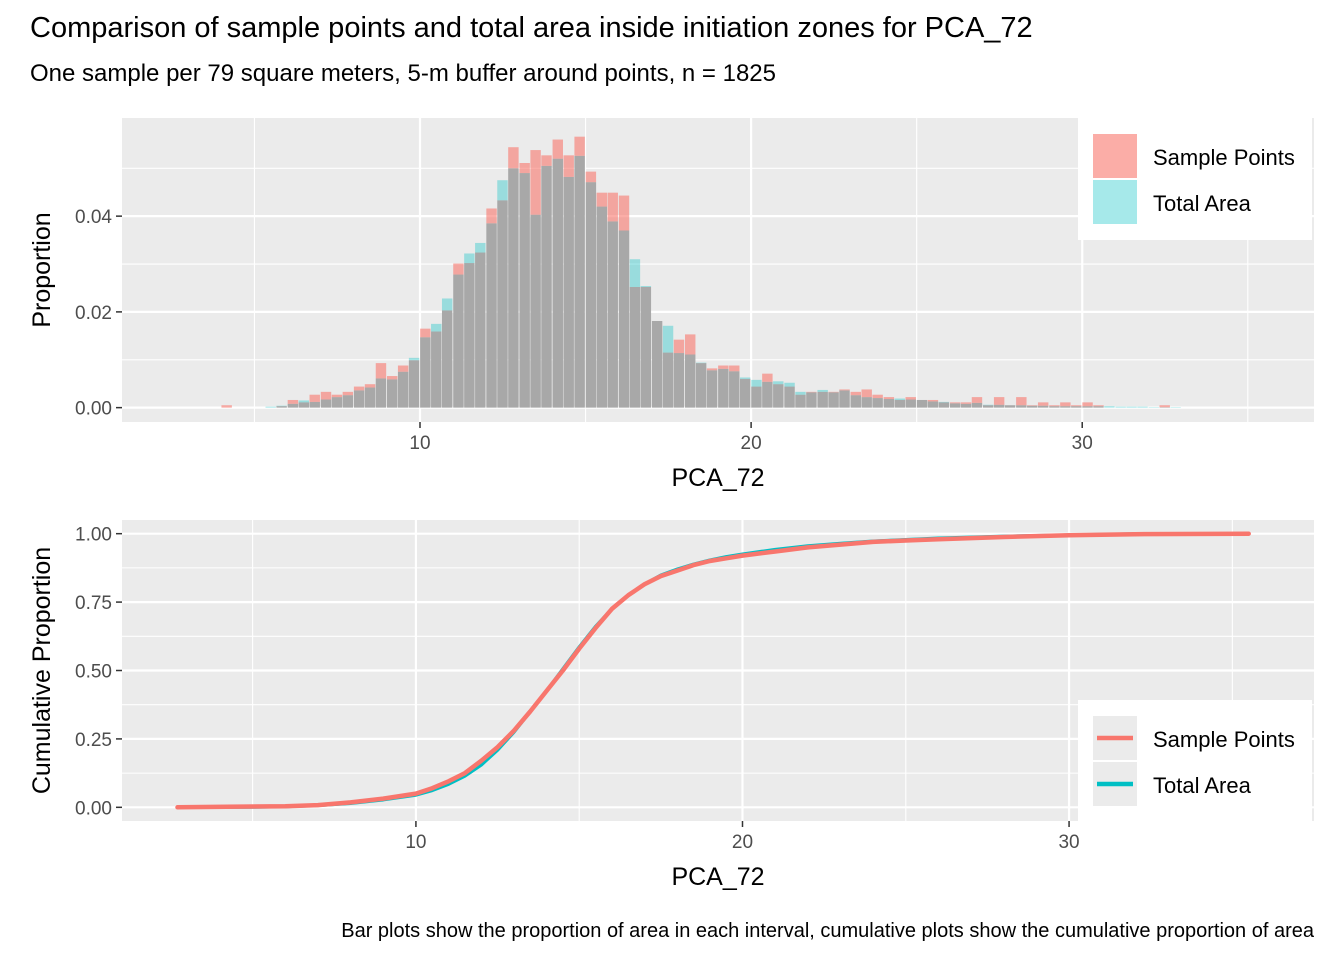 The height and width of the screenshot is (960, 1344). Describe the element at coordinates (717, 877) in the screenshot. I see `cumulative-x-axis-title: PCA_72` at that location.